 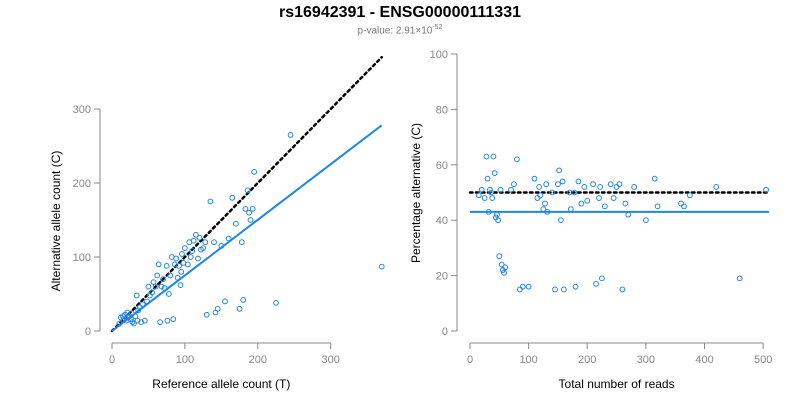 I want to click on y-tick-label: 200, so click(x=82, y=184).